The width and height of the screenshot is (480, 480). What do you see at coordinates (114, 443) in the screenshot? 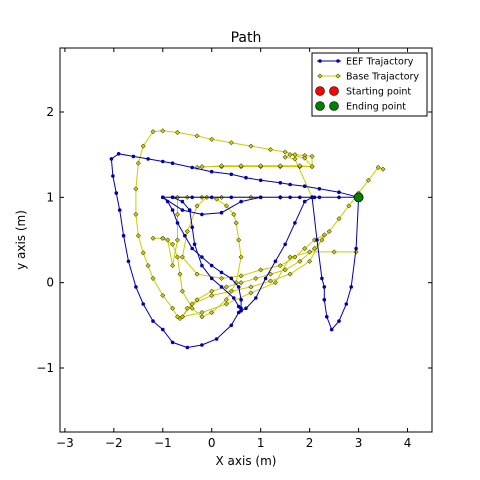
I see `x-tick-label: −2` at bounding box center [114, 443].